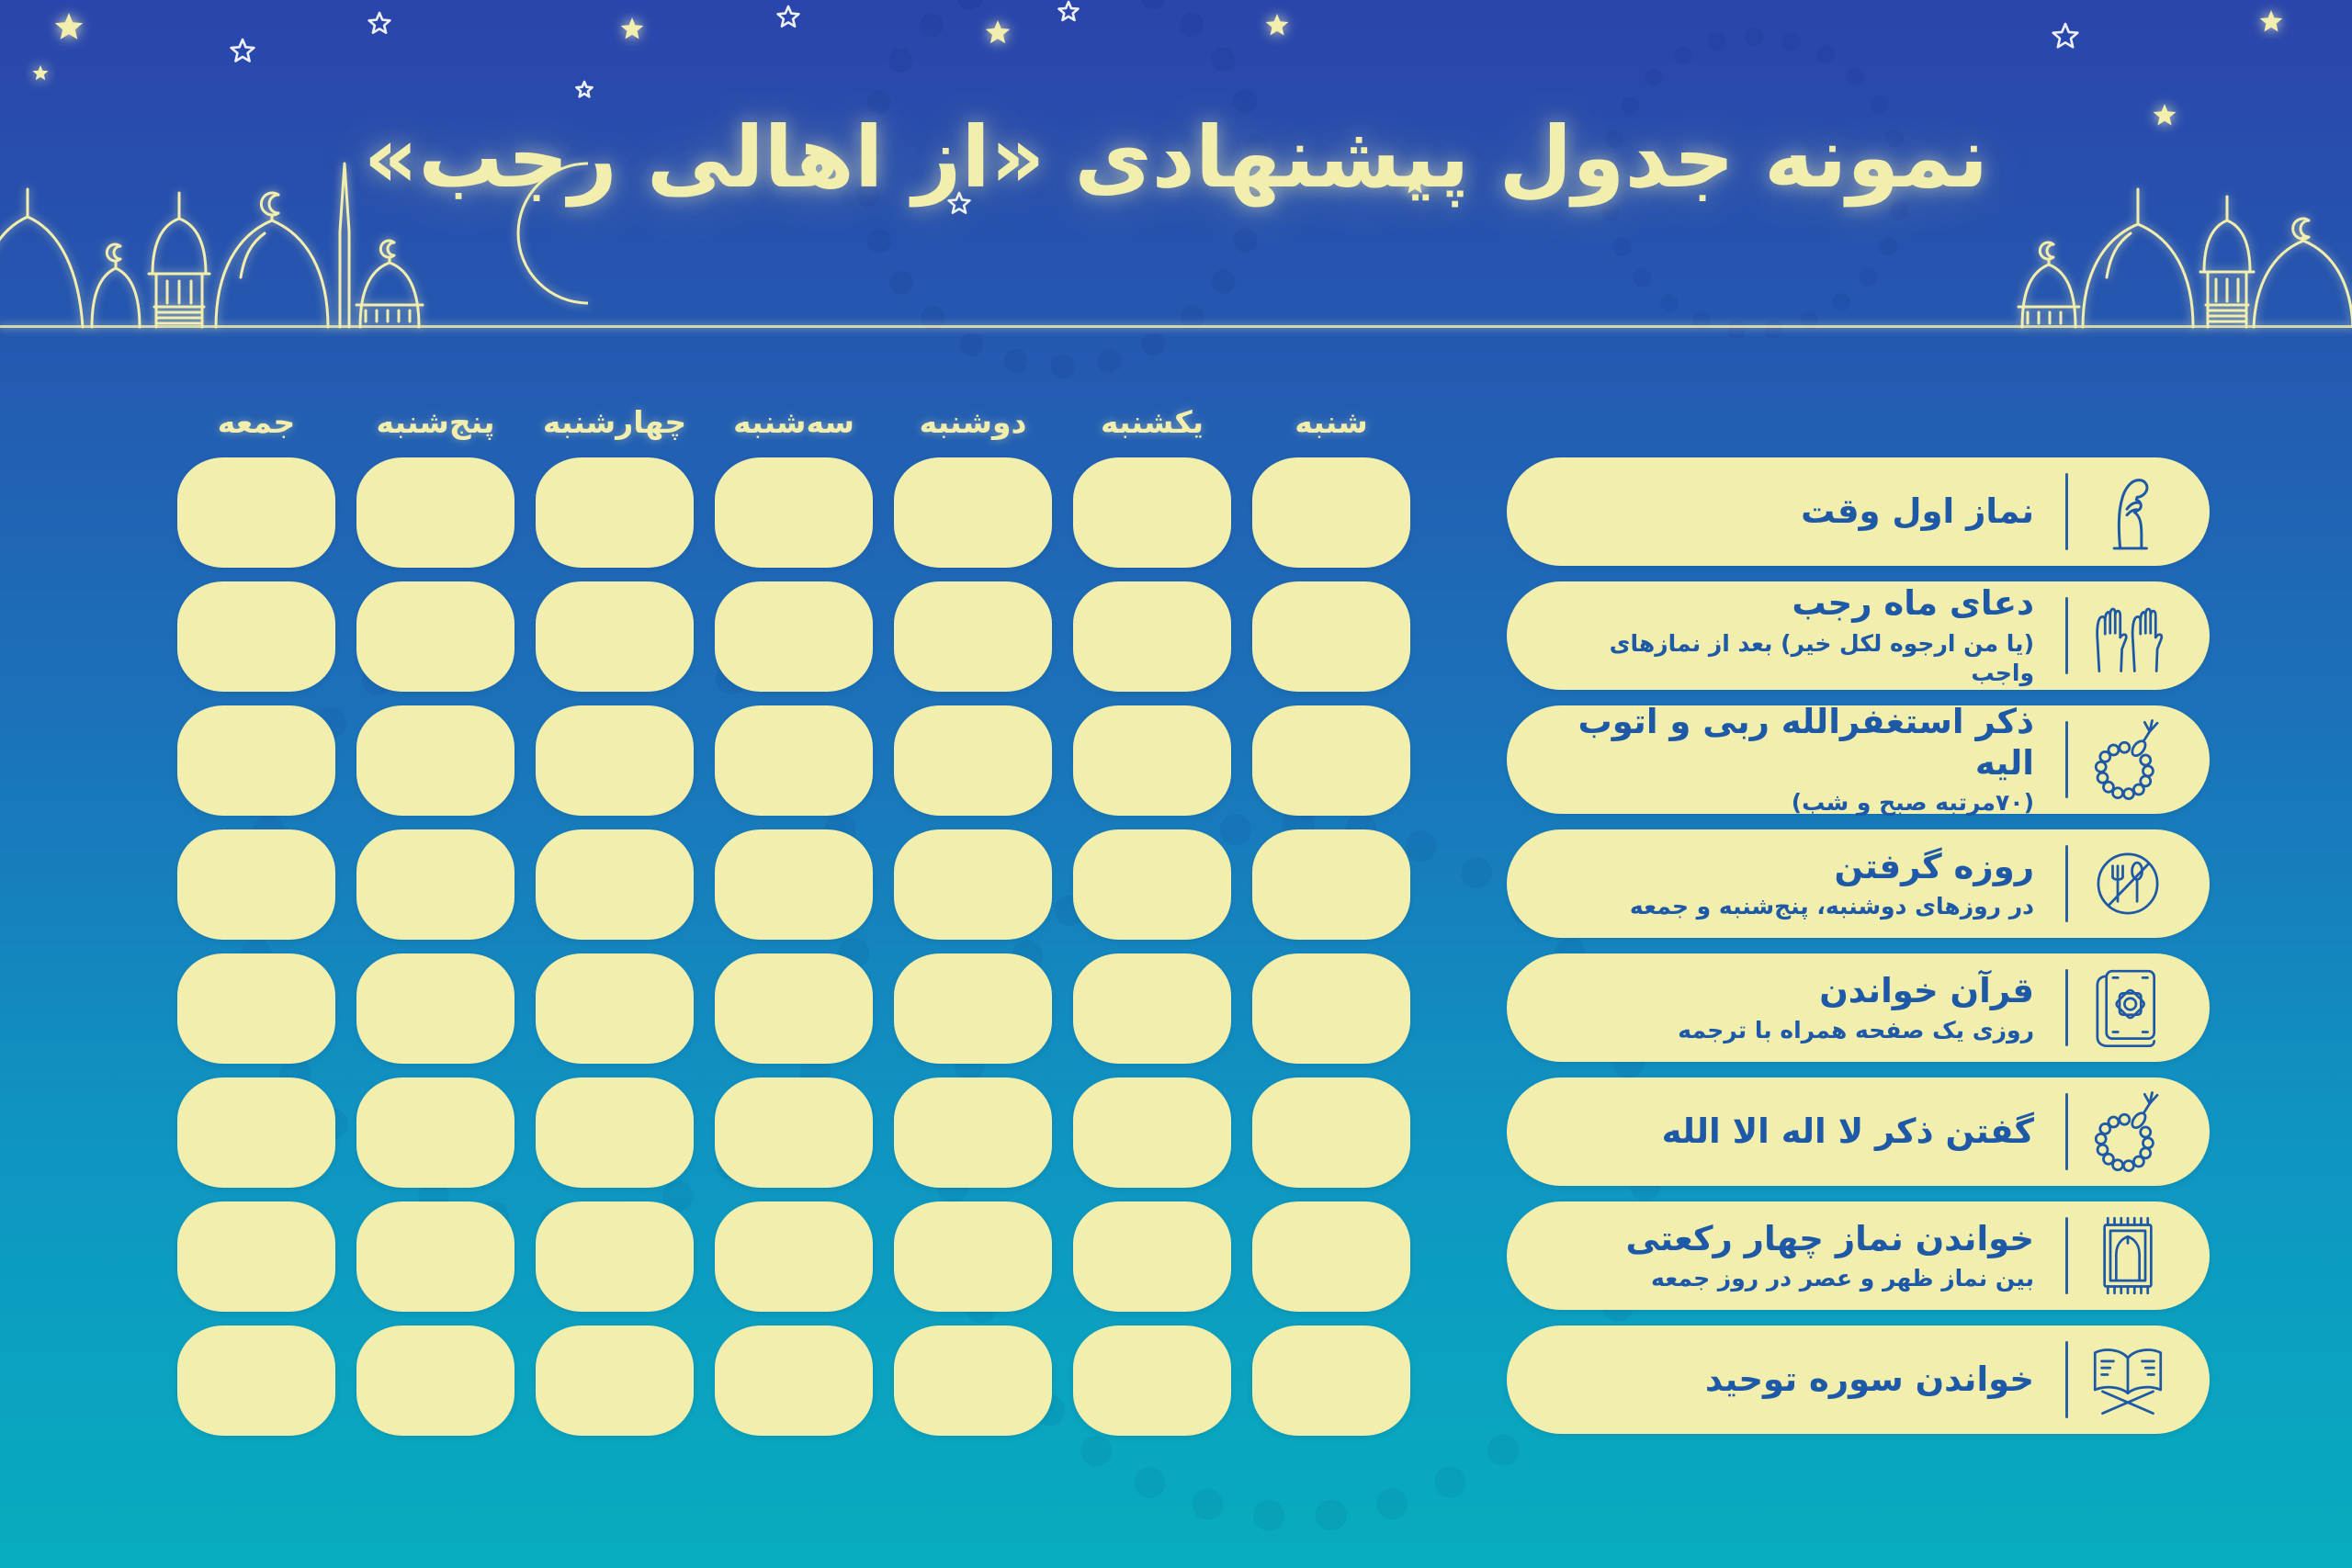 The image size is (2352, 1568). Describe the element at coordinates (1176, 158) in the screenshot. I see `page-title: نمونه جدول پیشنهادی «از اهالی رجب»` at that location.